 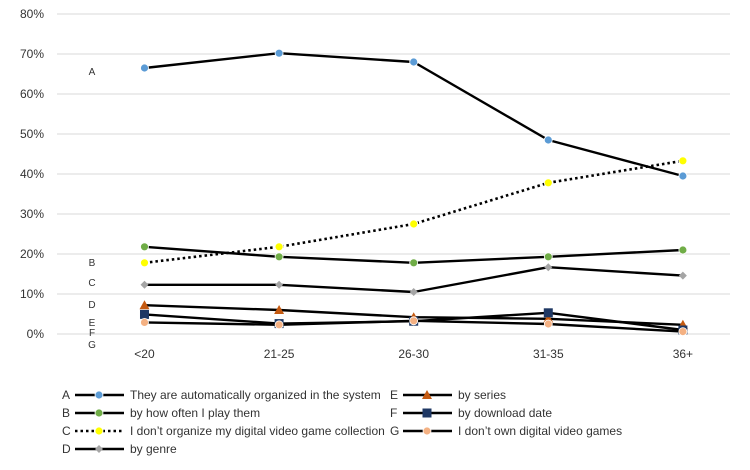 I want to click on x-tick-label: 26-30, so click(x=413, y=354).